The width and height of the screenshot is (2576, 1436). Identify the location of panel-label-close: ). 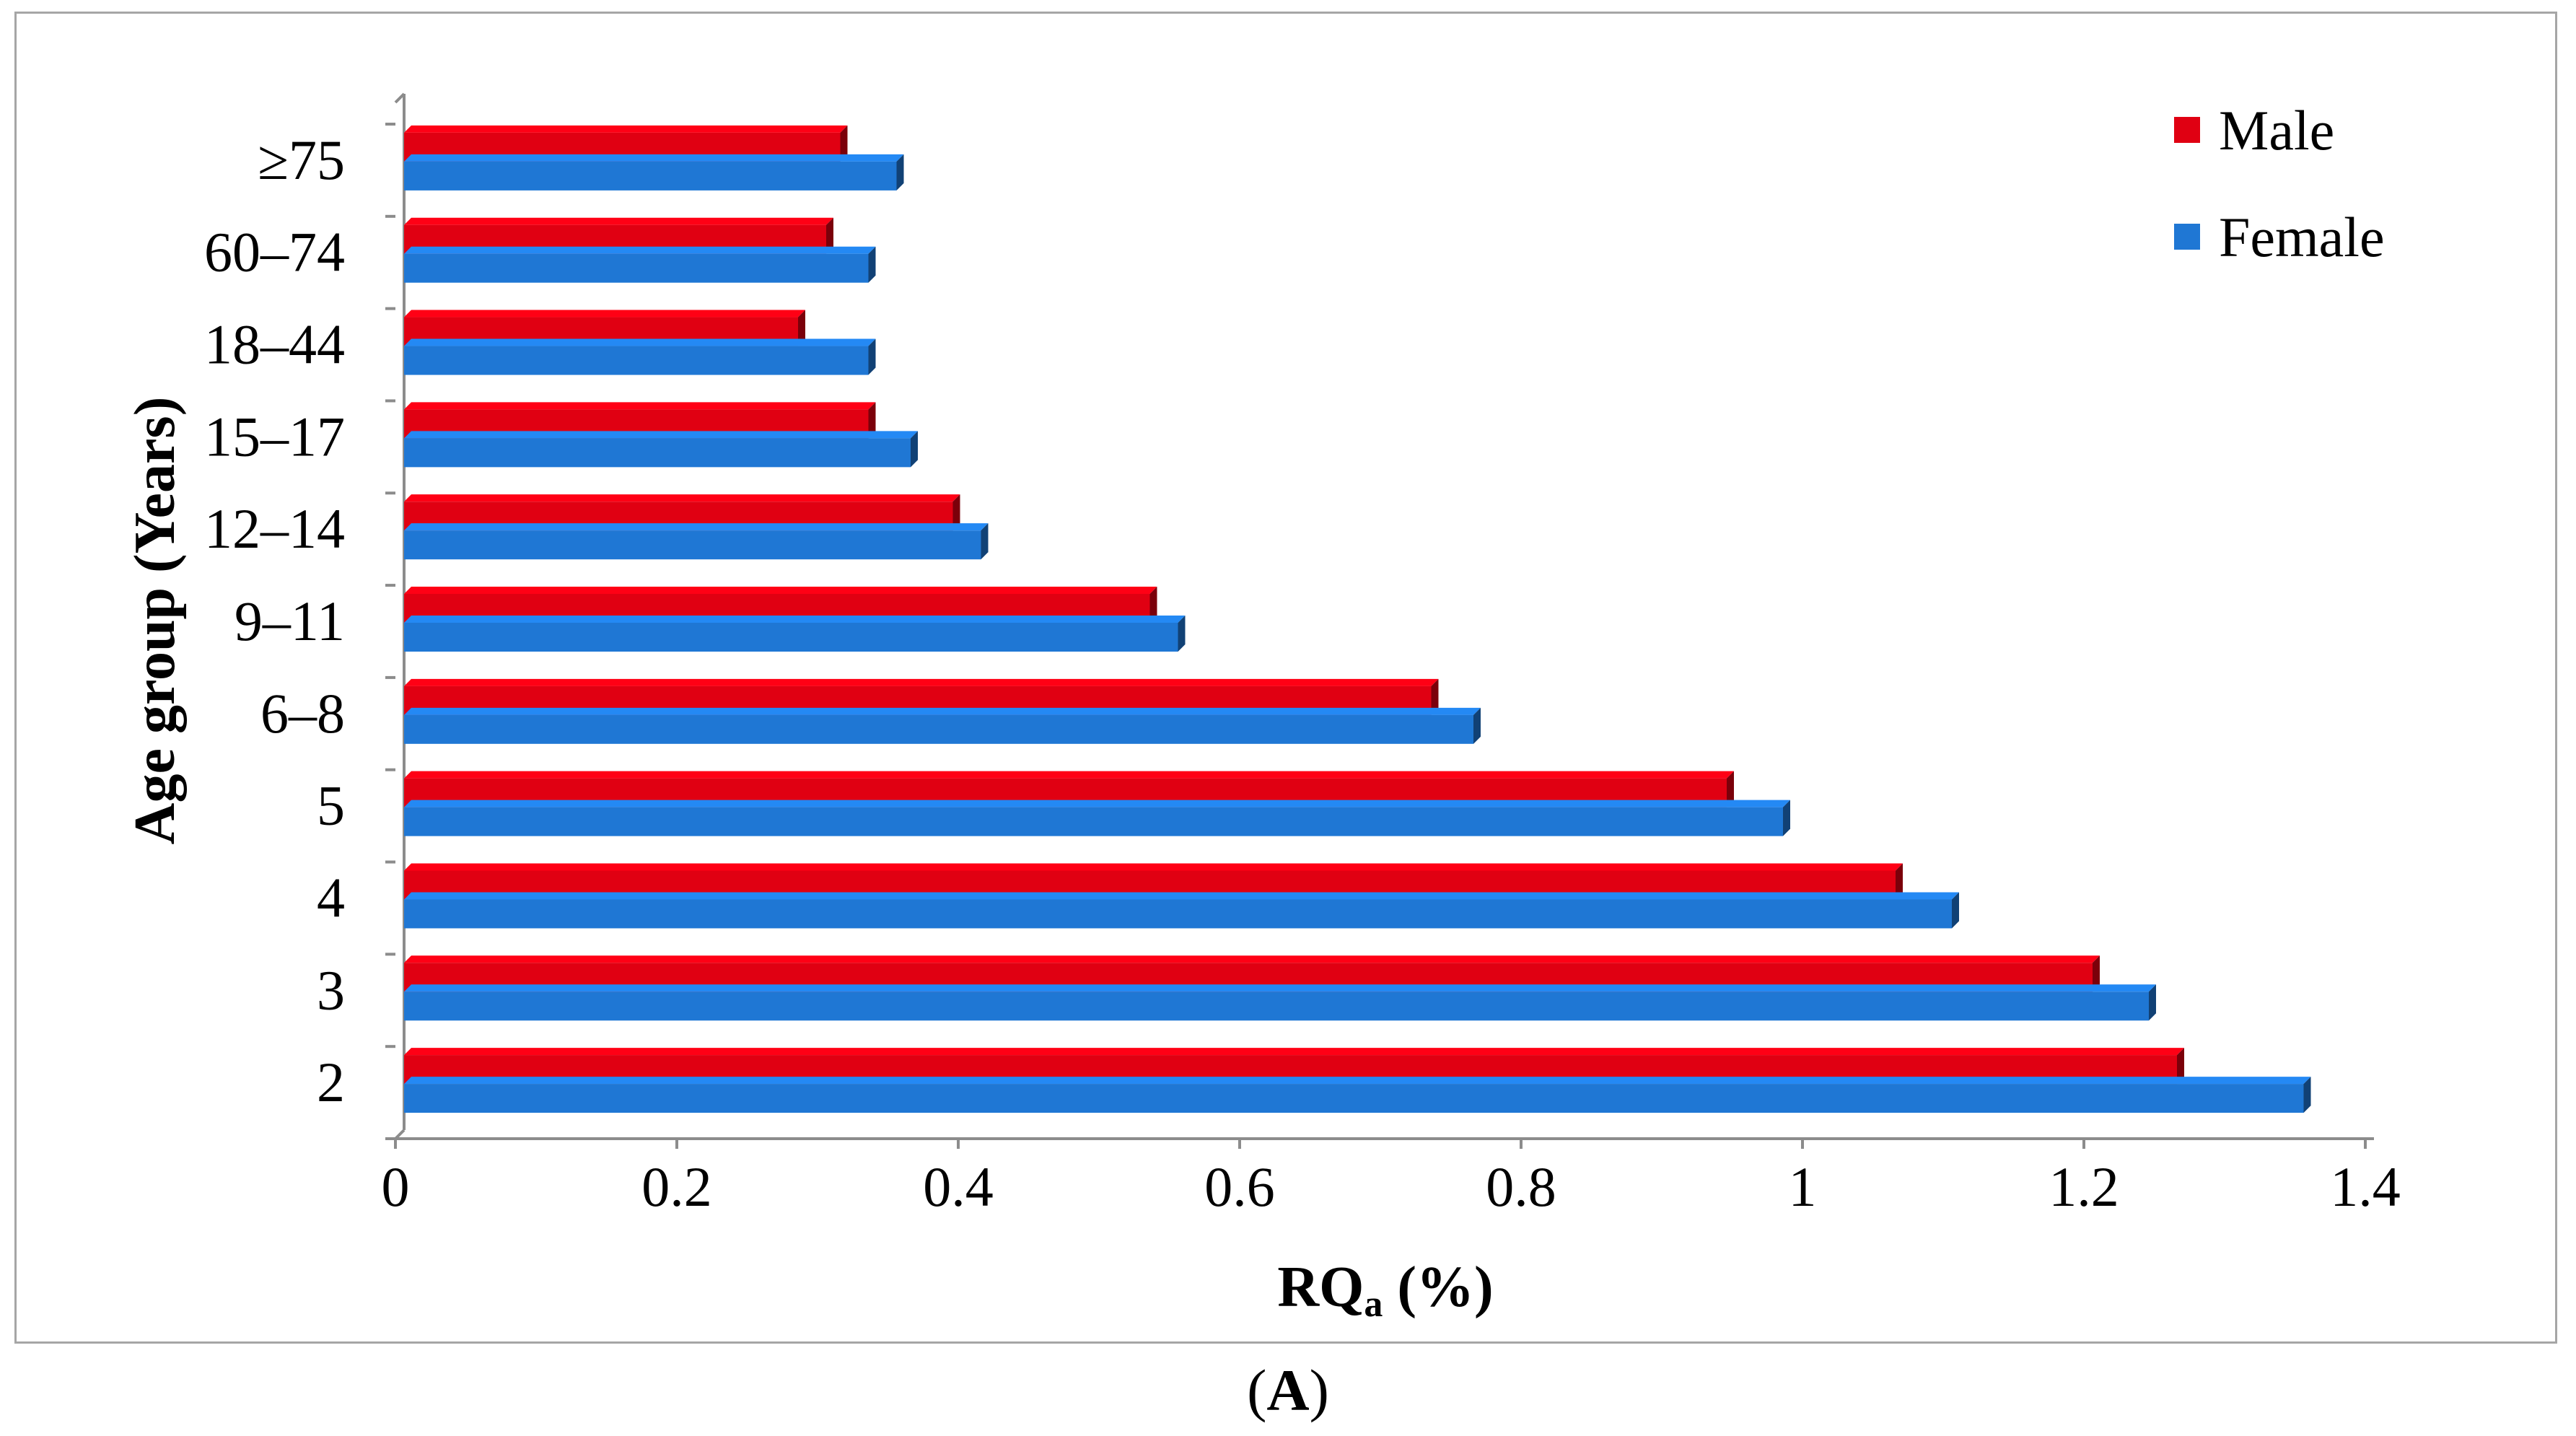
(1319, 1390).